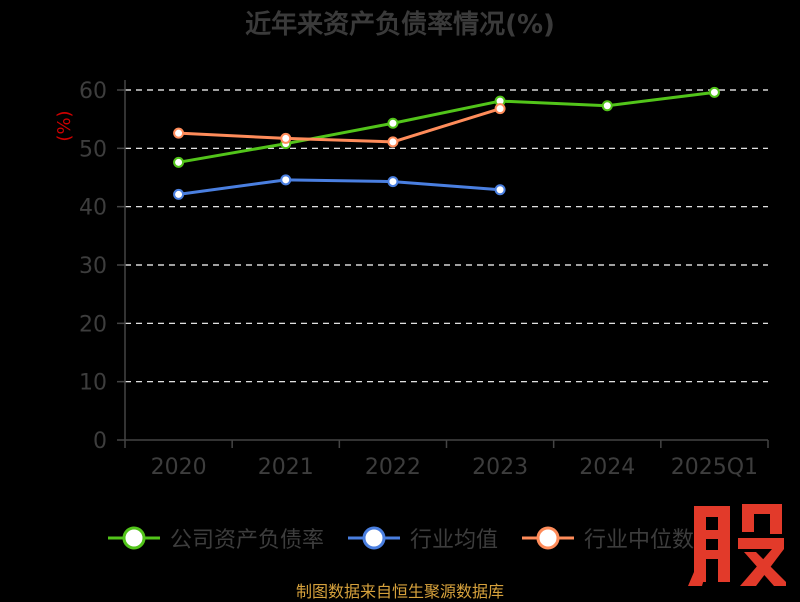 This screenshot has height=602, width=800. I want to click on x-tick-label: 2022, so click(393, 467).